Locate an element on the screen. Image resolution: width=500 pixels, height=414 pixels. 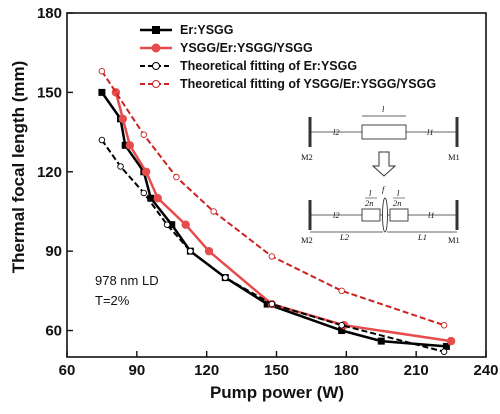
cavity-diagram-bottom: f l 2n l 2n l2 l1 L2 L1 M2 M1 is located at coordinates (380, 214).